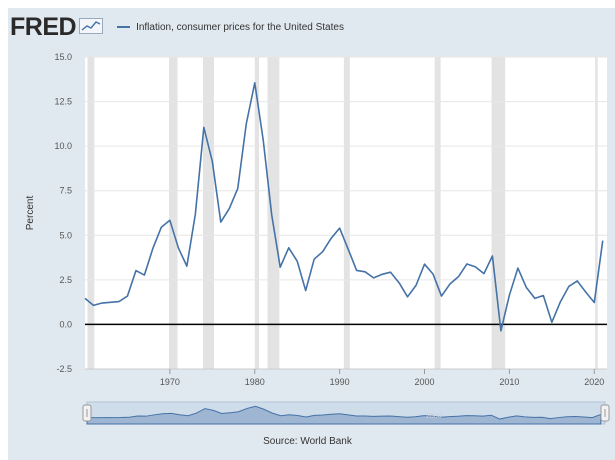 The width and height of the screenshot is (615, 460). What do you see at coordinates (340, 382) in the screenshot?
I see `x-tick-label: 1990` at bounding box center [340, 382].